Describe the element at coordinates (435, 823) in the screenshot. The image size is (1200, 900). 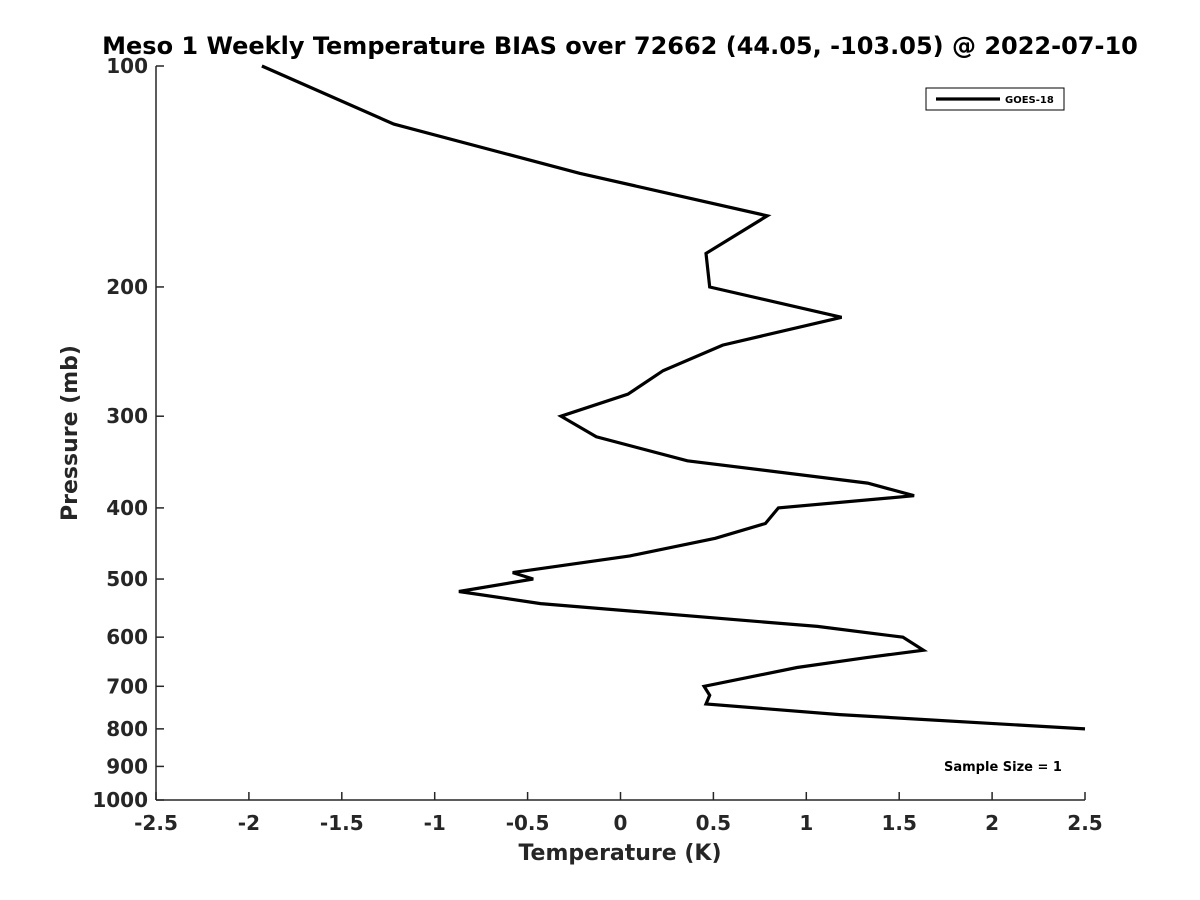
I see `x-tick-label: -1` at that location.